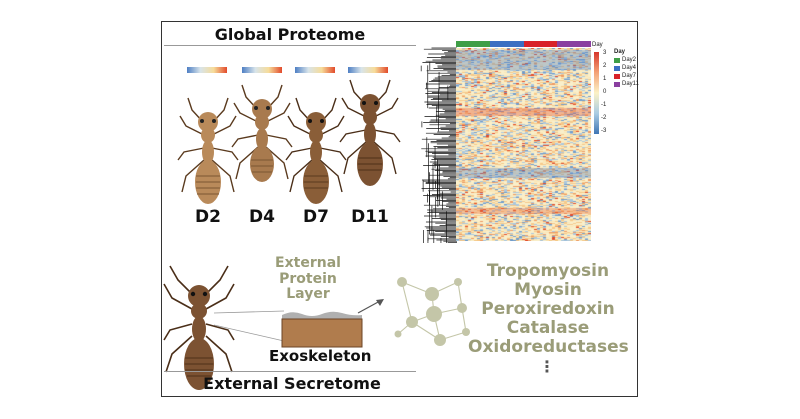  Describe the element at coordinates (548, 328) in the screenshot. I see `protein-catalase: Catalase` at that location.